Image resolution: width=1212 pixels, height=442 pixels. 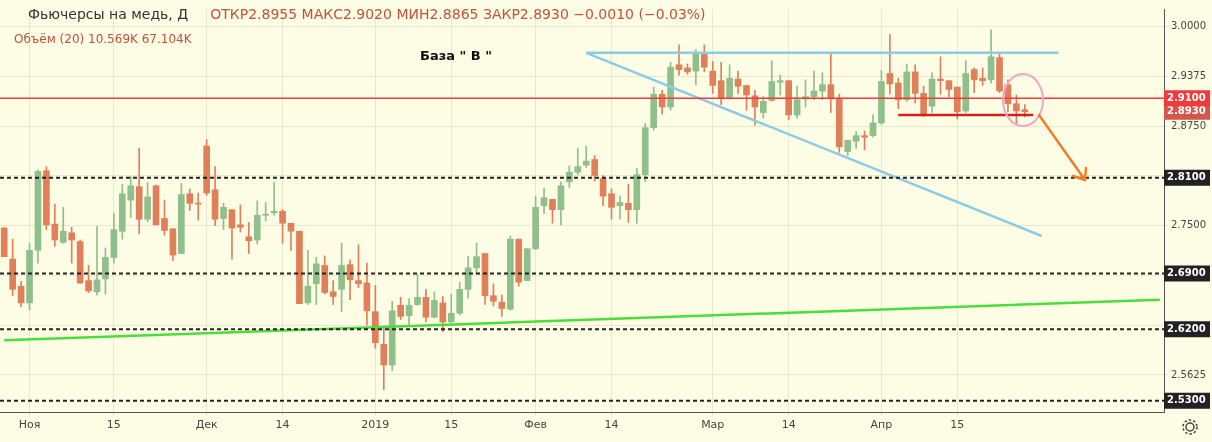 What do you see at coordinates (1186, 177) in the screenshot?
I see `ref-line-label: 2.8100` at bounding box center [1186, 177].